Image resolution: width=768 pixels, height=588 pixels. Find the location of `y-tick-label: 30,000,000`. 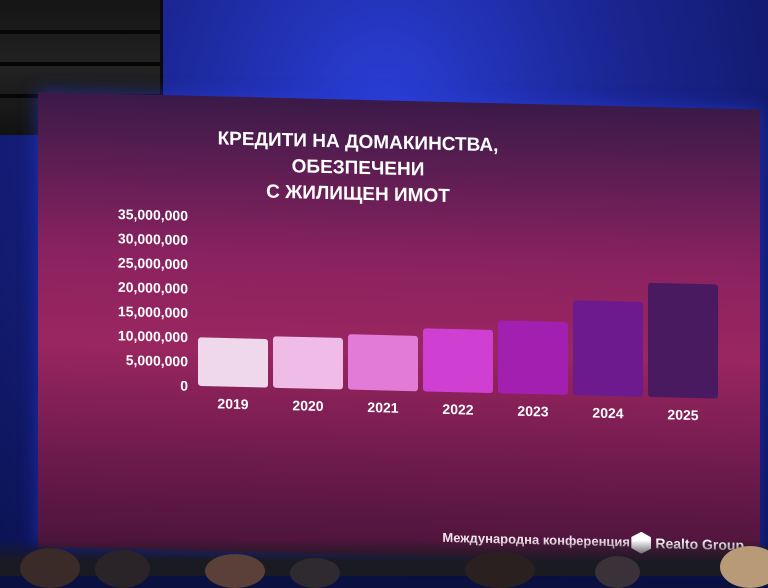

y-tick-label: 30,000,000 is located at coordinates (153, 239).